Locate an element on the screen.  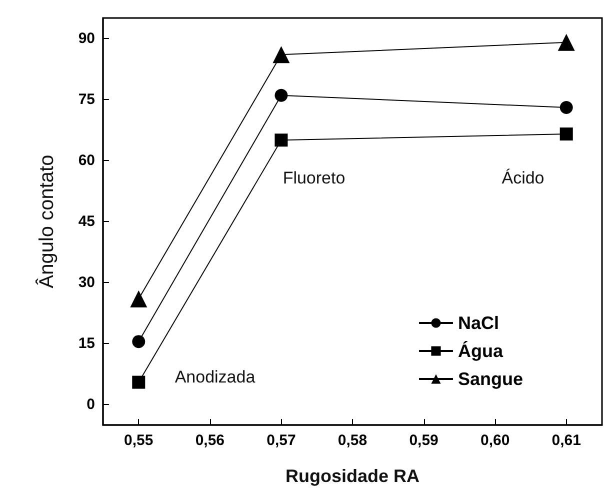
x-tick-label: 0,59 is located at coordinates (423, 440).